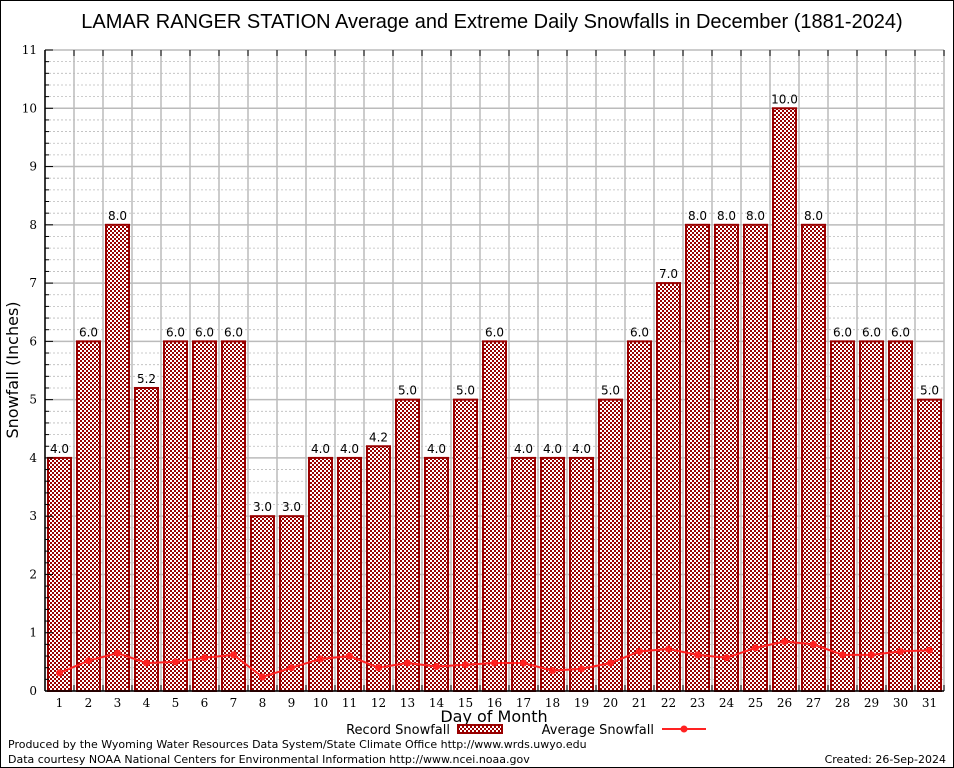 The width and height of the screenshot is (954, 768). I want to click on y-axis-label: Snowfall (Inches), so click(12, 369).